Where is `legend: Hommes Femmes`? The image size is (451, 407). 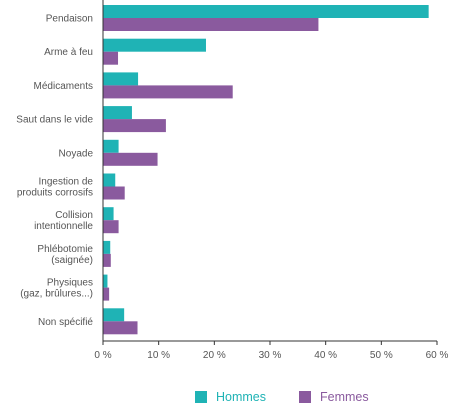 legend: Hommes Femmes is located at coordinates (225, 398).